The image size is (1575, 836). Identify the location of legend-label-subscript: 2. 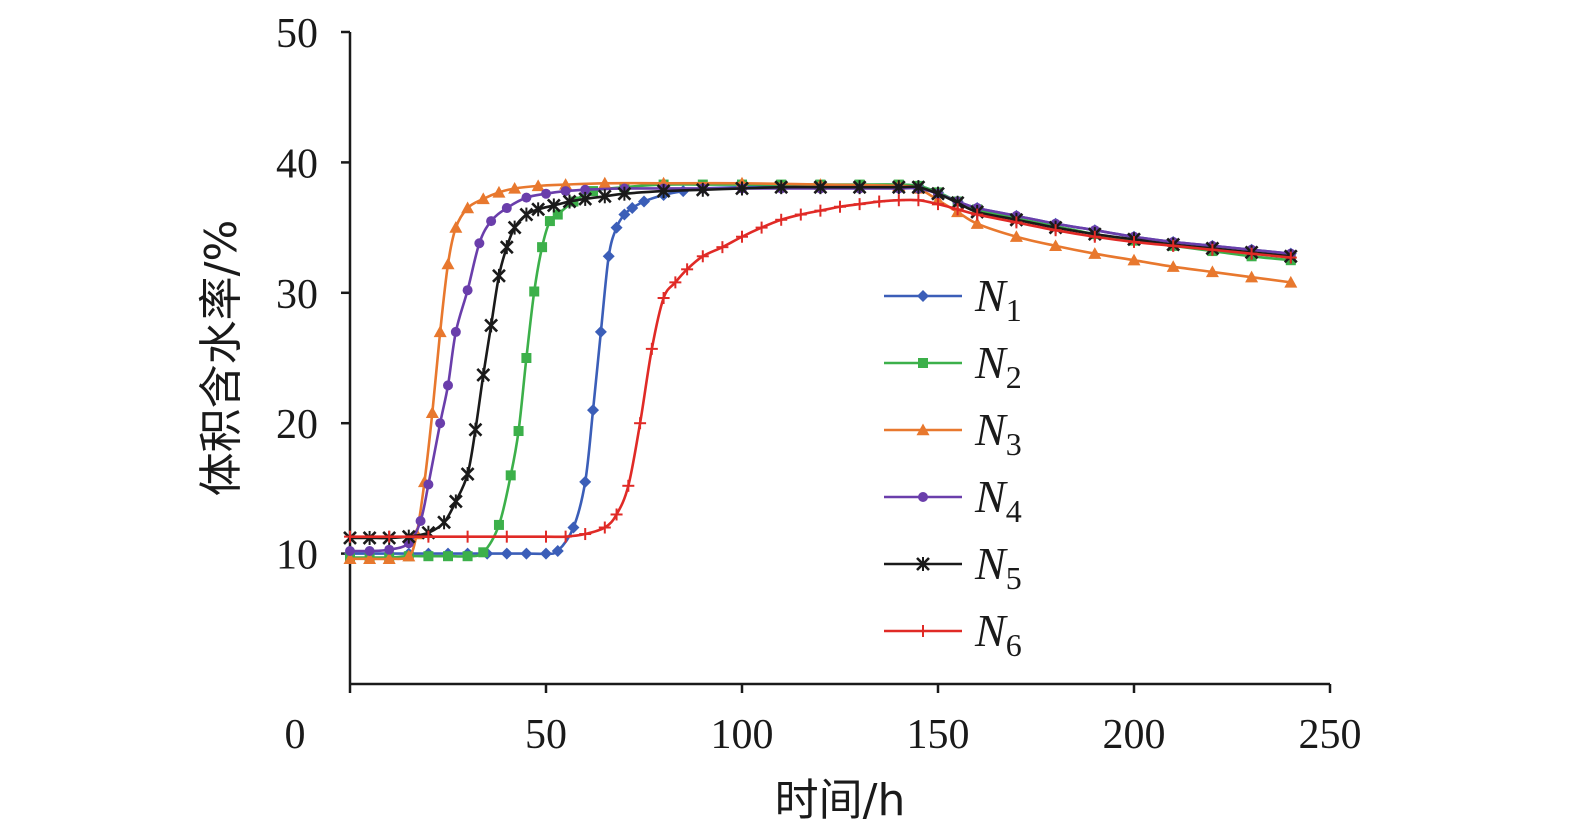
(1014, 377).